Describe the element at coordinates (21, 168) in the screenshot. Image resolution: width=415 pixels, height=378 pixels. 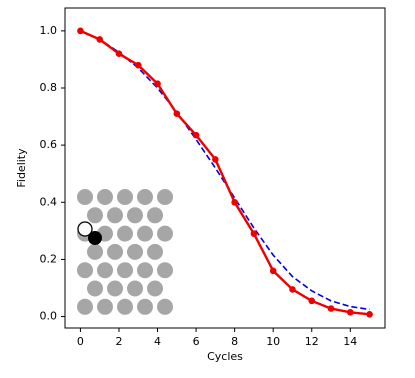
I see `y-axis-label: Fidelity` at that location.